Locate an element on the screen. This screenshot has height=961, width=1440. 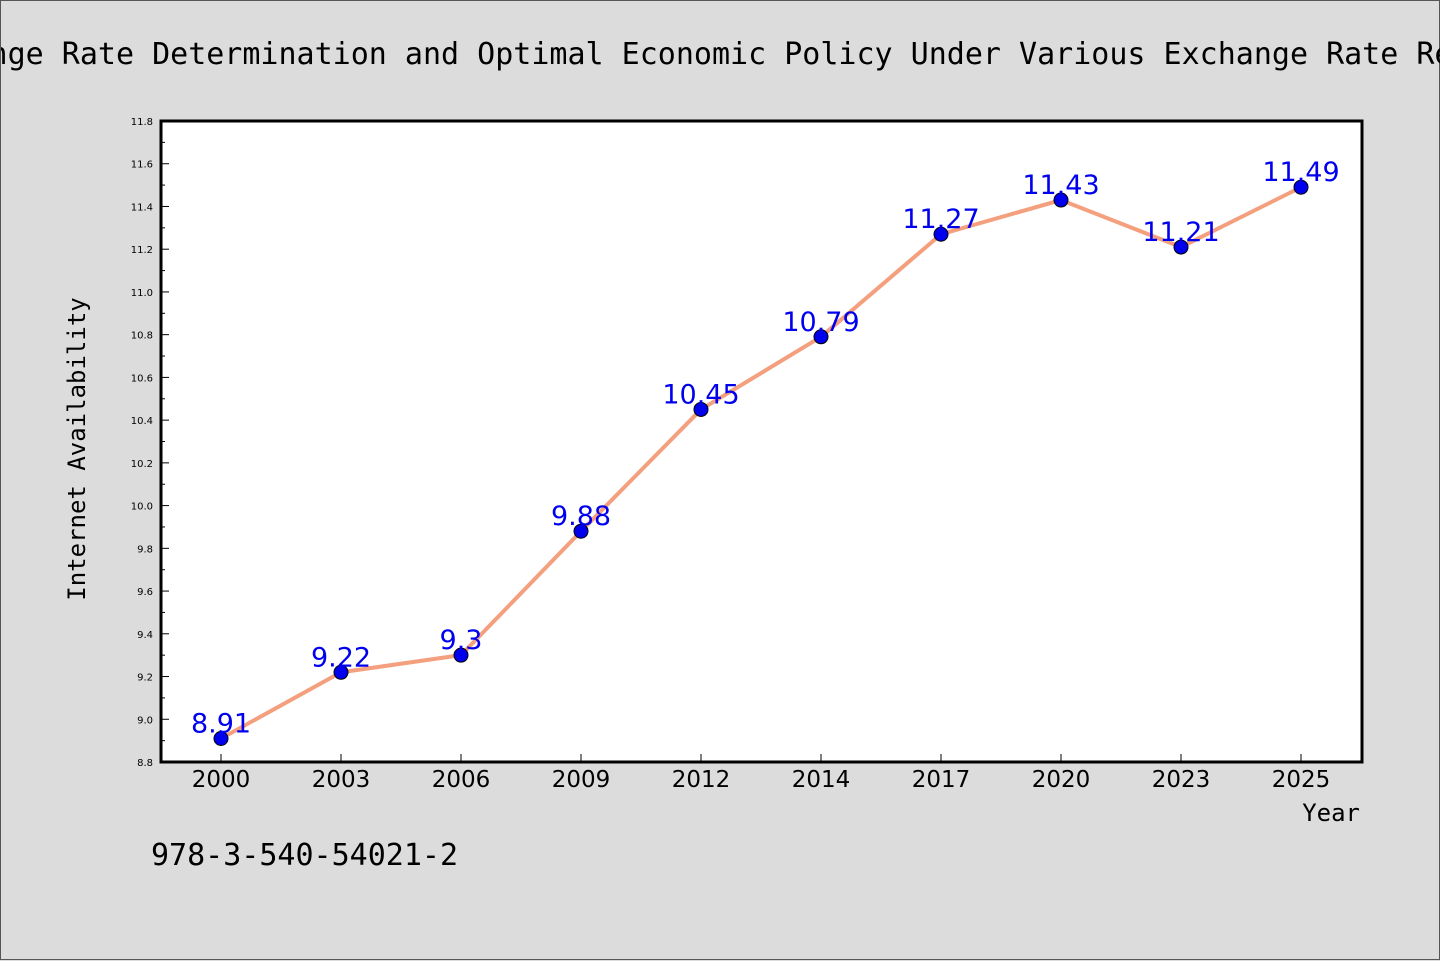
y-tick-label: 11.2 is located at coordinates (142, 250).